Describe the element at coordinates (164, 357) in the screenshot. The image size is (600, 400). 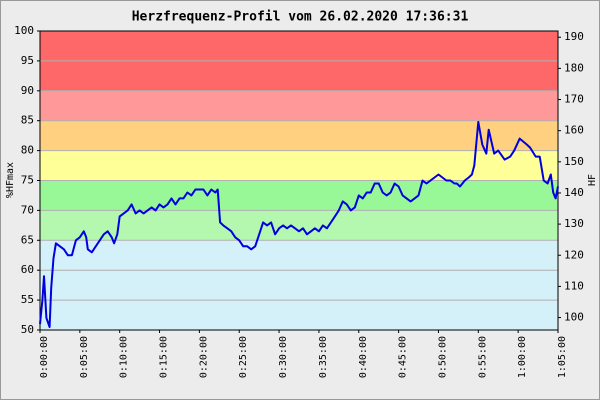
I see `x-tick-label: 0:15:00` at that location.